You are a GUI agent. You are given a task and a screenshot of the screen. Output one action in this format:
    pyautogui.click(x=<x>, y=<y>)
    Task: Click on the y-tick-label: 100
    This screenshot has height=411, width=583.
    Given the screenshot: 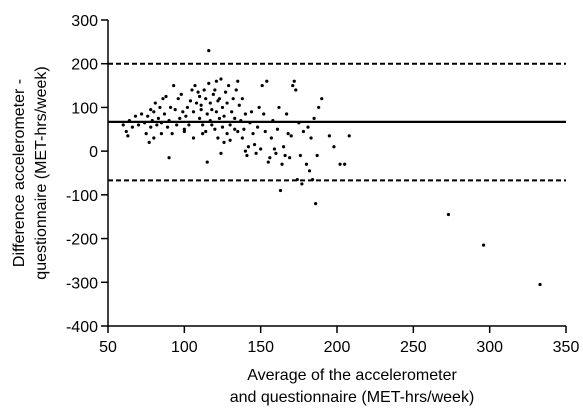 What is the action you would take?
    pyautogui.click(x=84, y=108)
    